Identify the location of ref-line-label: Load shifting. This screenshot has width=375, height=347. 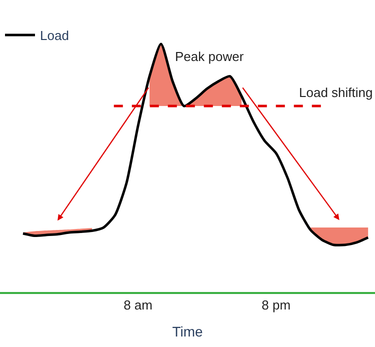
(336, 92).